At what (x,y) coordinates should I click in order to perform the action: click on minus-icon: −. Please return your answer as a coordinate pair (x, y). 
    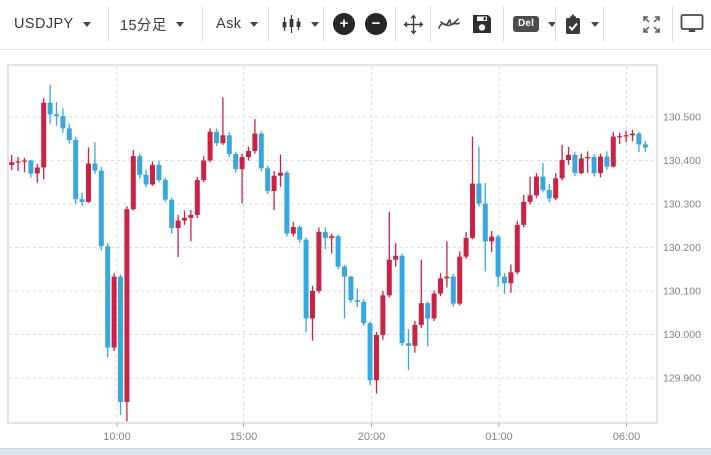
    Looking at the image, I should click on (376, 23).